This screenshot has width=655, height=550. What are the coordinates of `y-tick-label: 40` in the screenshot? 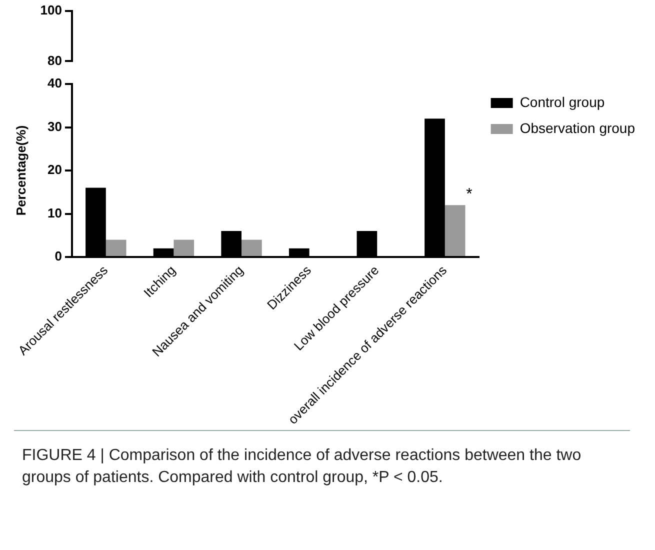 It's located at (55, 83).